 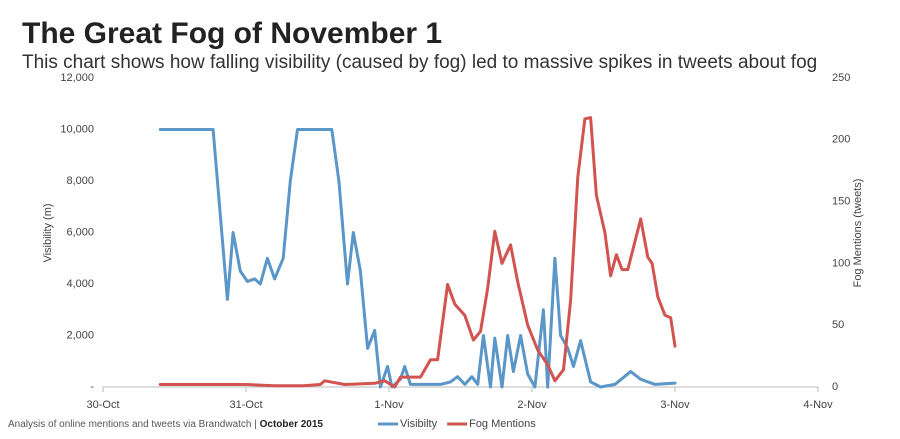 What do you see at coordinates (838, 325) in the screenshot?
I see `y2-tick-label: 50` at bounding box center [838, 325].